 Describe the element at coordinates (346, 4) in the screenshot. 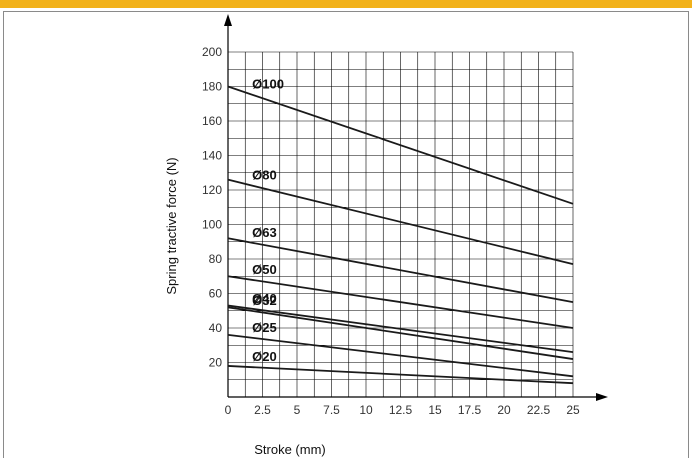

I see `top-accent-bar` at that location.